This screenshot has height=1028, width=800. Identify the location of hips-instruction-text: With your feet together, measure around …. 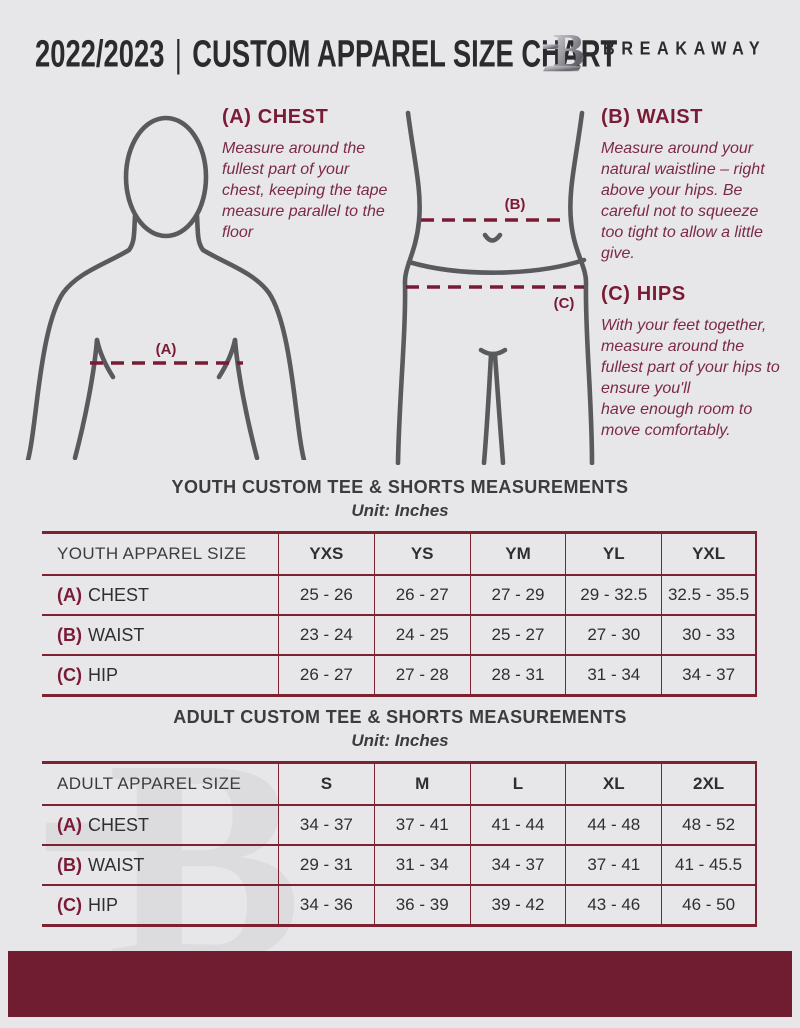
(690, 378).